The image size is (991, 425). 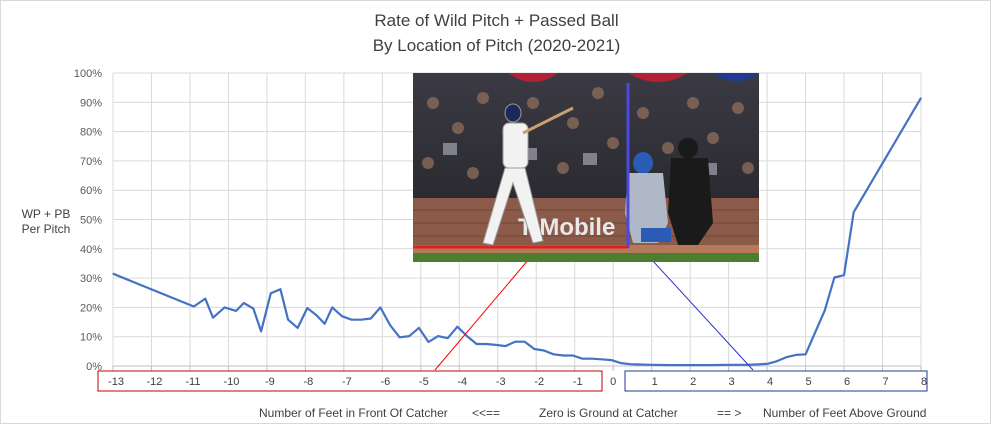 I want to click on y-tick-label: 80%, so click(x=91, y=133).